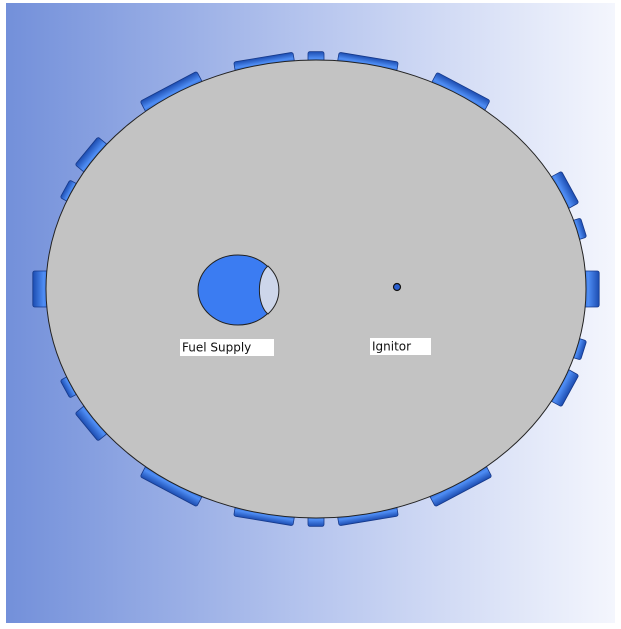 This screenshot has width=621, height=629. What do you see at coordinates (216, 348) in the screenshot?
I see `fuel-supply-label: Fuel Supply` at bounding box center [216, 348].